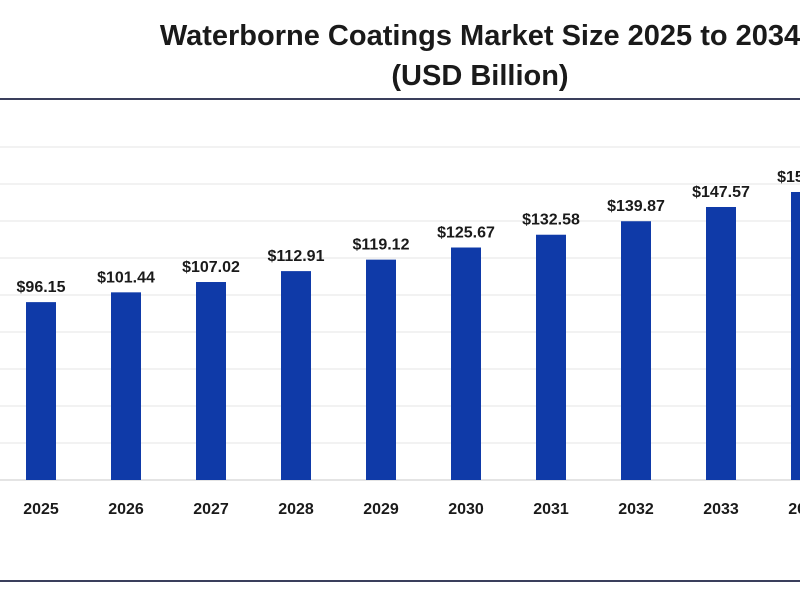 The height and width of the screenshot is (600, 800). What do you see at coordinates (296, 509) in the screenshot?
I see `x-tick-label: 2028` at bounding box center [296, 509].